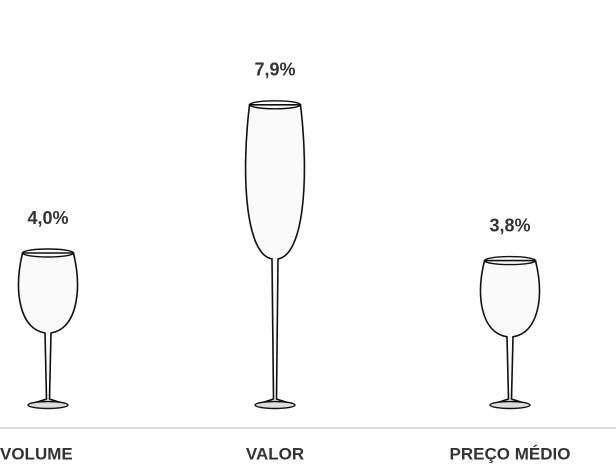 This screenshot has height=467, width=616. I want to click on category-label: VOLUME, so click(36, 453).